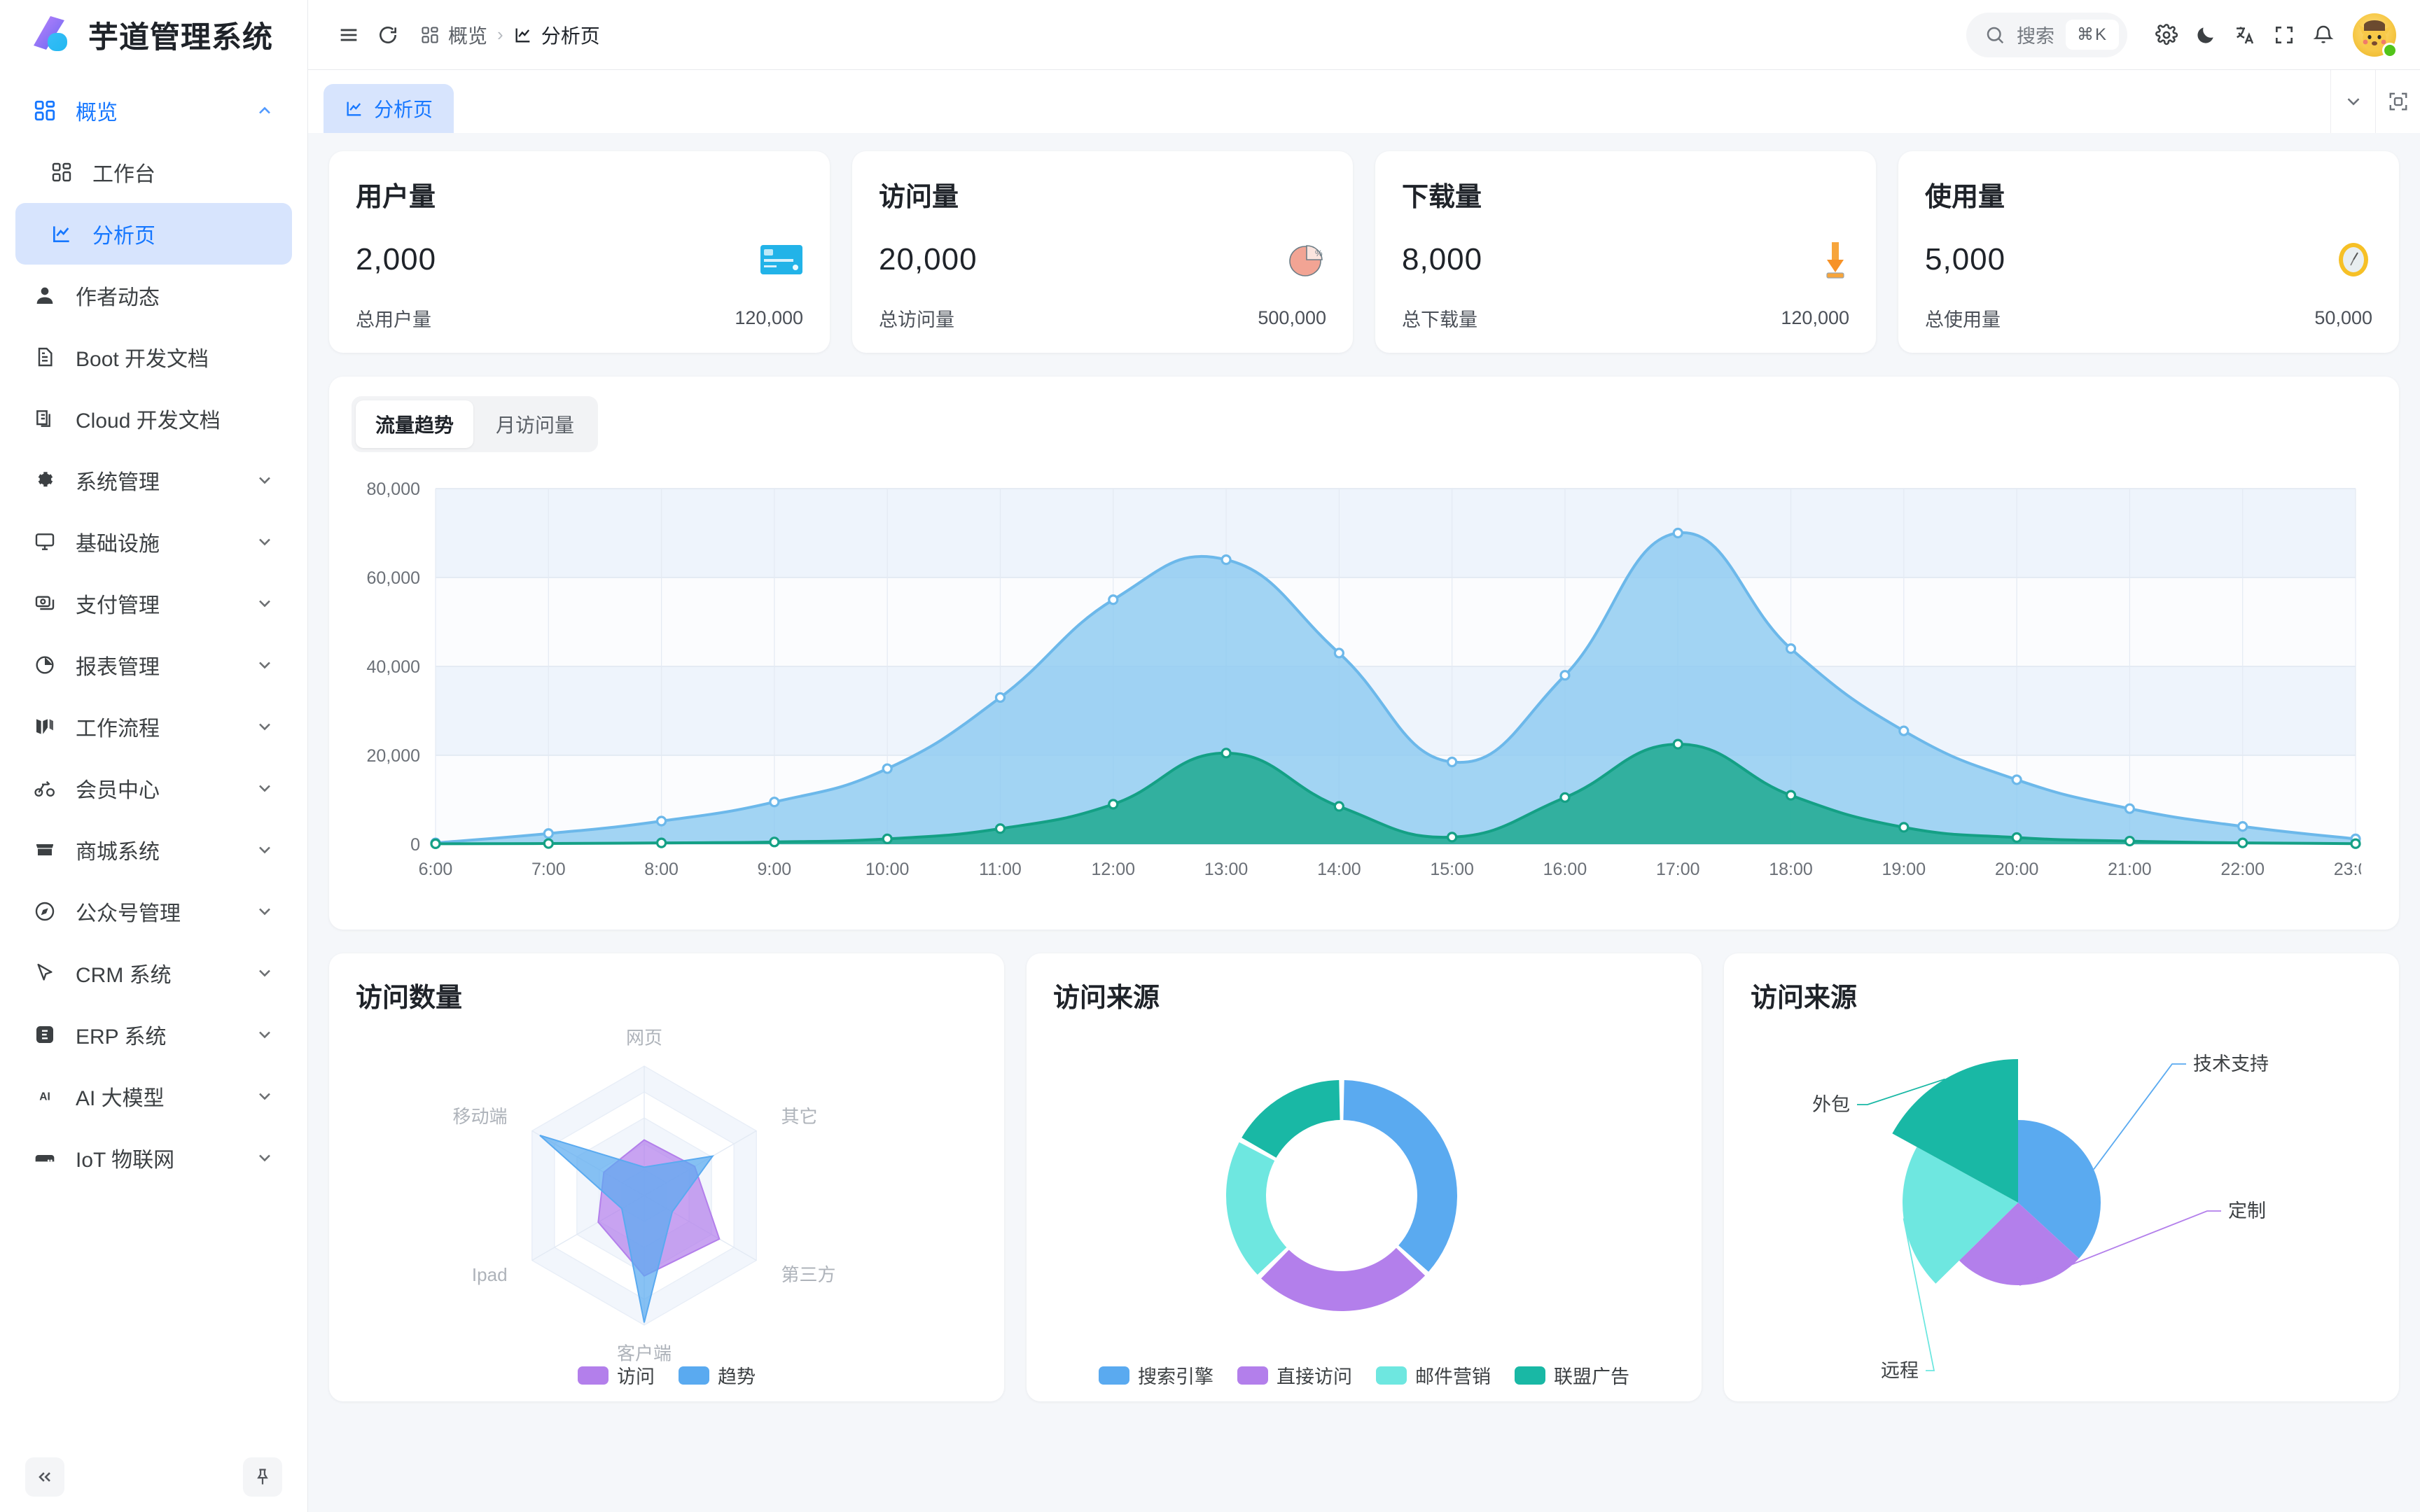 This screenshot has width=2420, height=1512. I want to click on logo-row: 芋道管理系统, so click(153, 35).